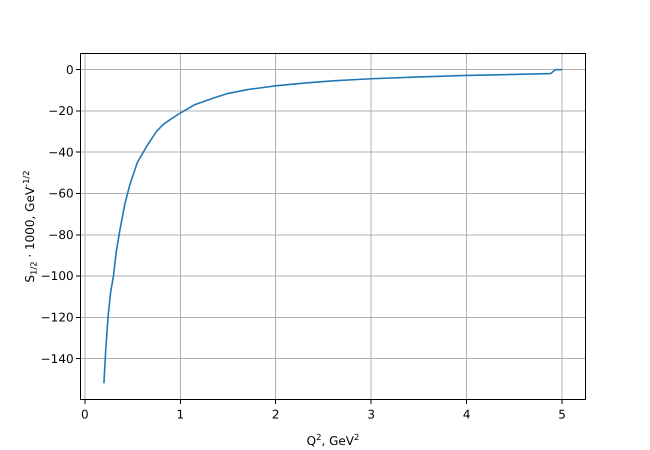 The image size is (650, 450). Describe the element at coordinates (562, 414) in the screenshot. I see `x-tick-label: 5` at that location.